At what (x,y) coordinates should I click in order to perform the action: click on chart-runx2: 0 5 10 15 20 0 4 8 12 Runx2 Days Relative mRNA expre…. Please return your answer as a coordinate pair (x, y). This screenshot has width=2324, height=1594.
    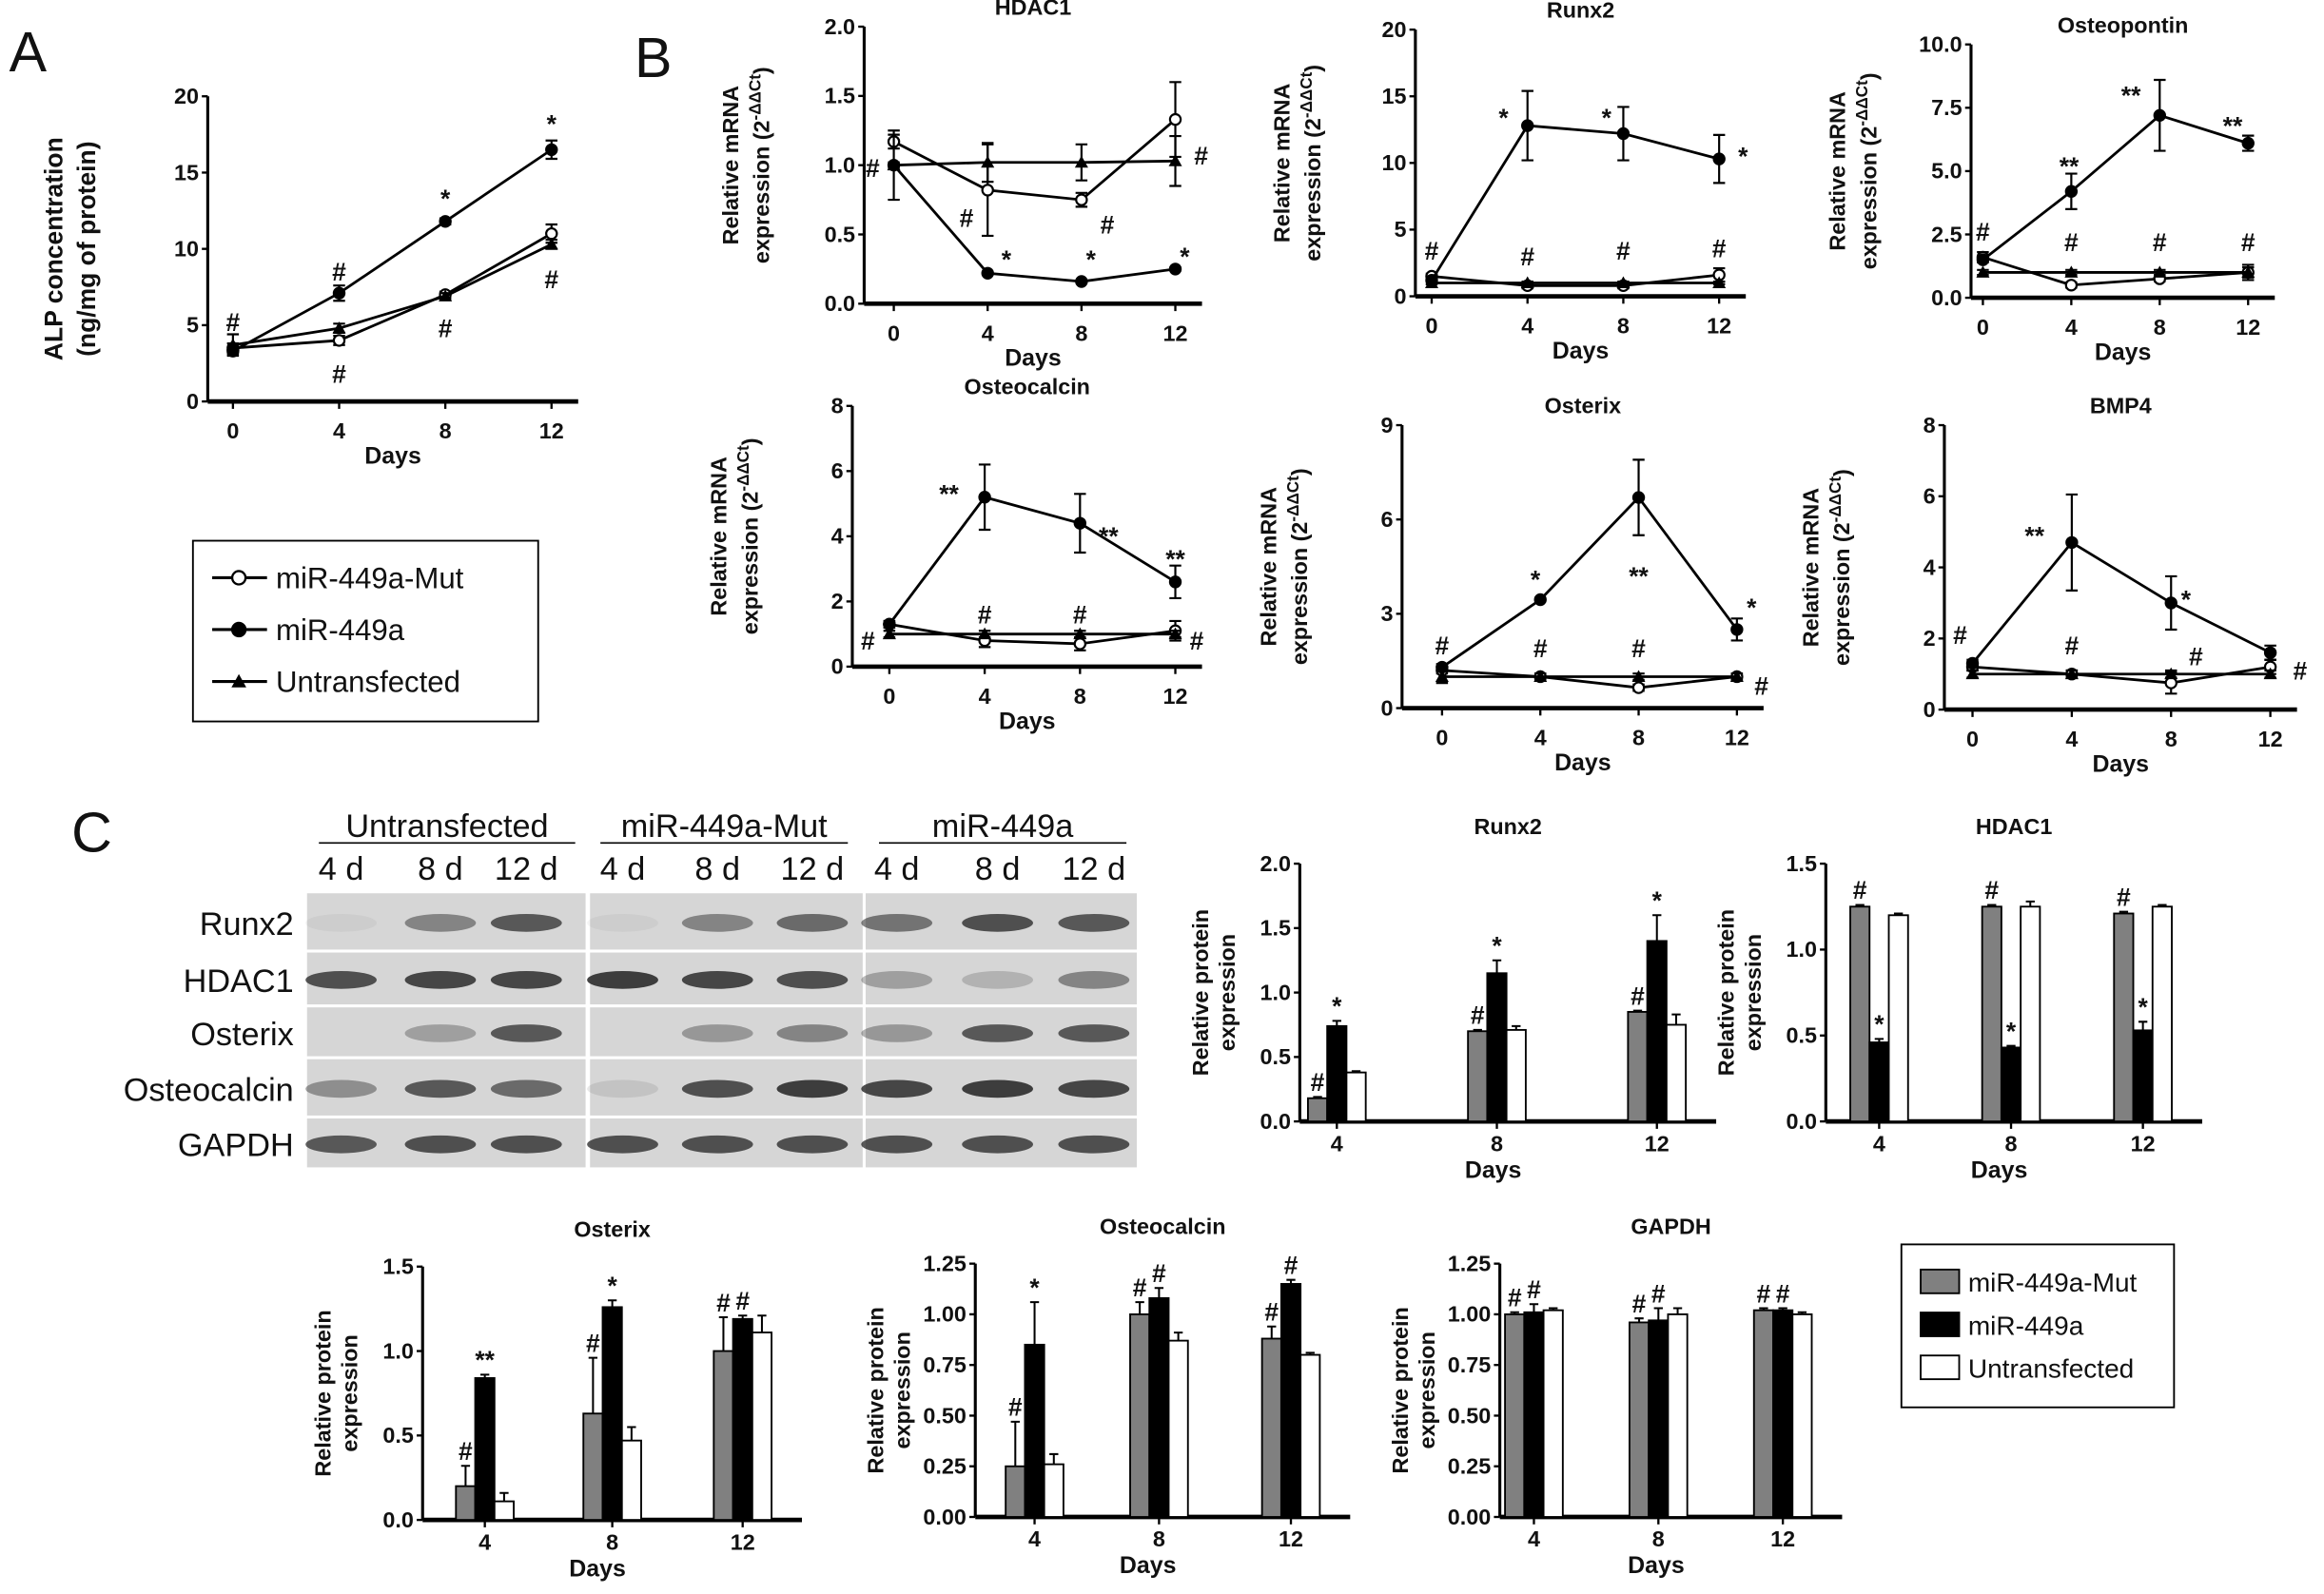
    Looking at the image, I should click on (1508, 182).